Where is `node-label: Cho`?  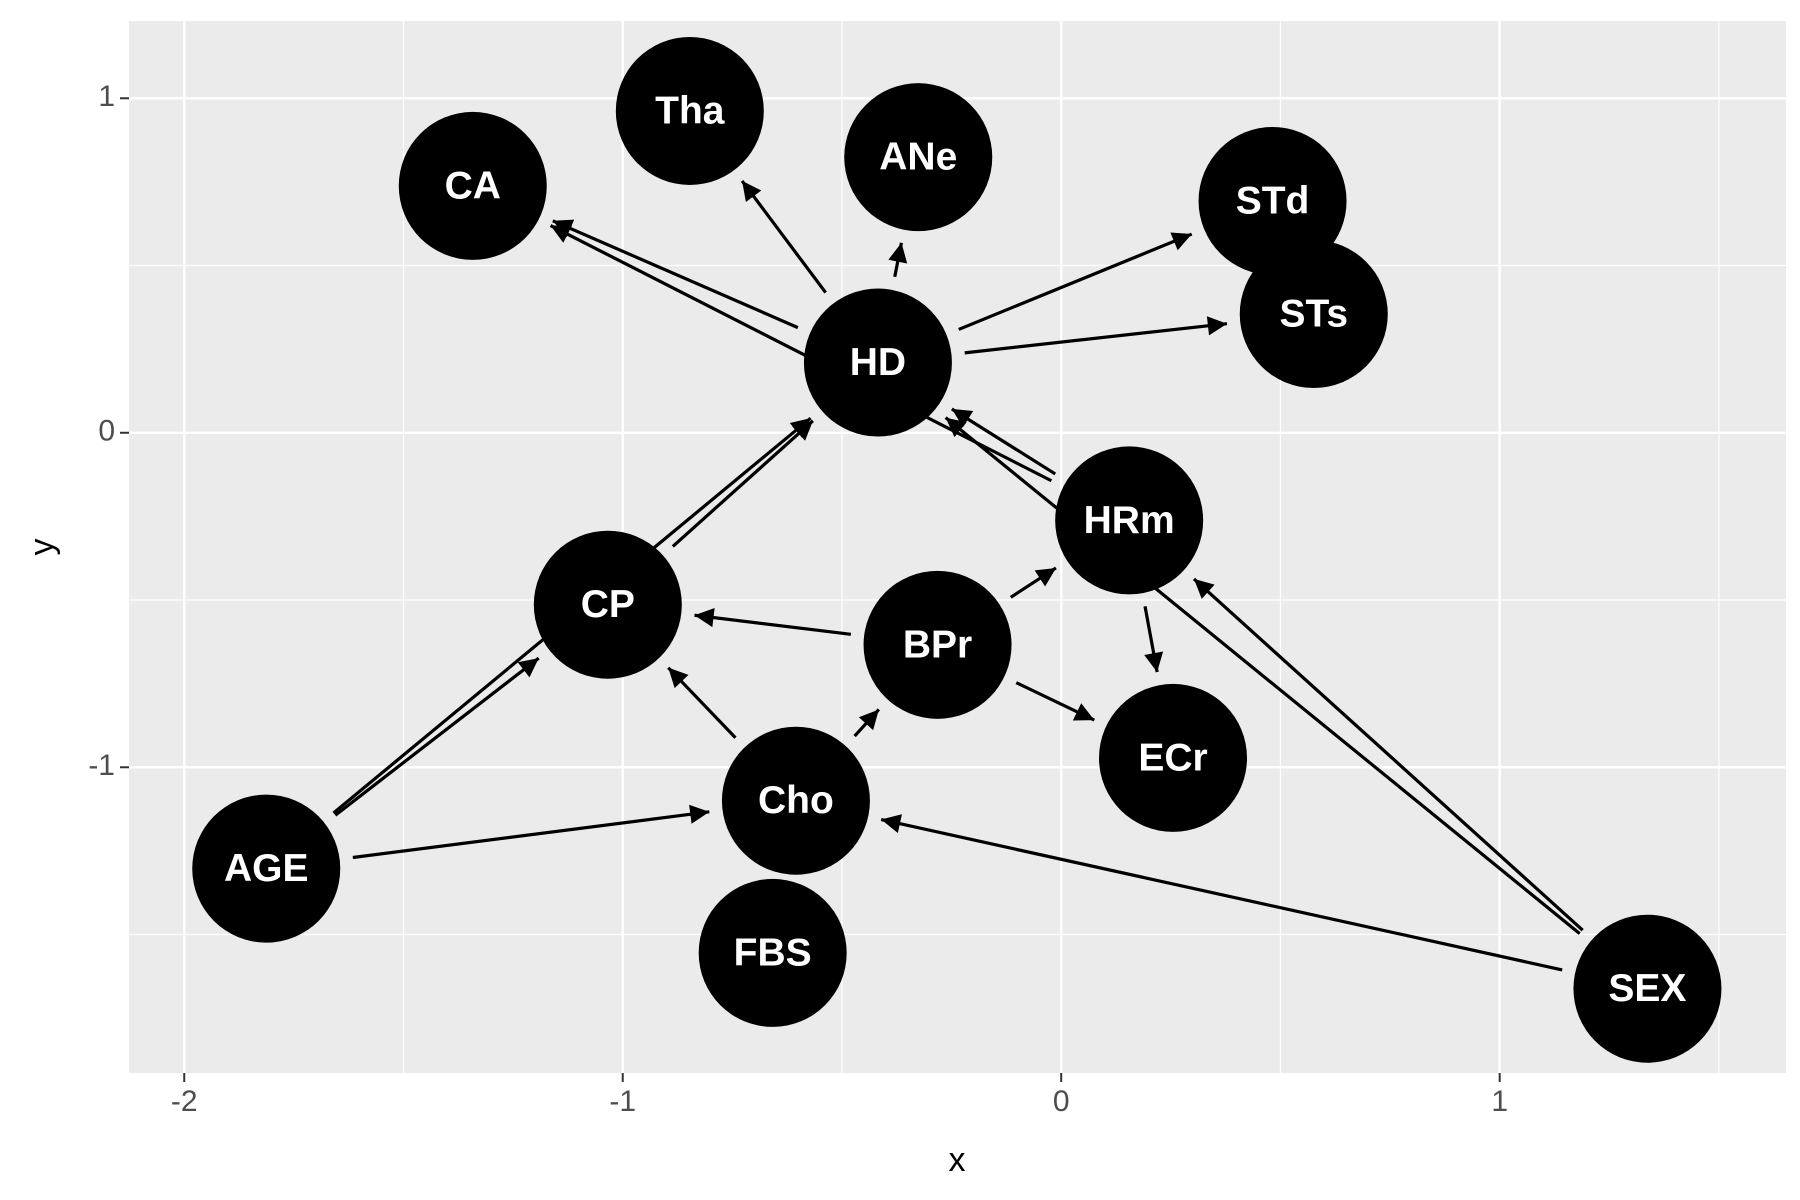 node-label: Cho is located at coordinates (796, 800).